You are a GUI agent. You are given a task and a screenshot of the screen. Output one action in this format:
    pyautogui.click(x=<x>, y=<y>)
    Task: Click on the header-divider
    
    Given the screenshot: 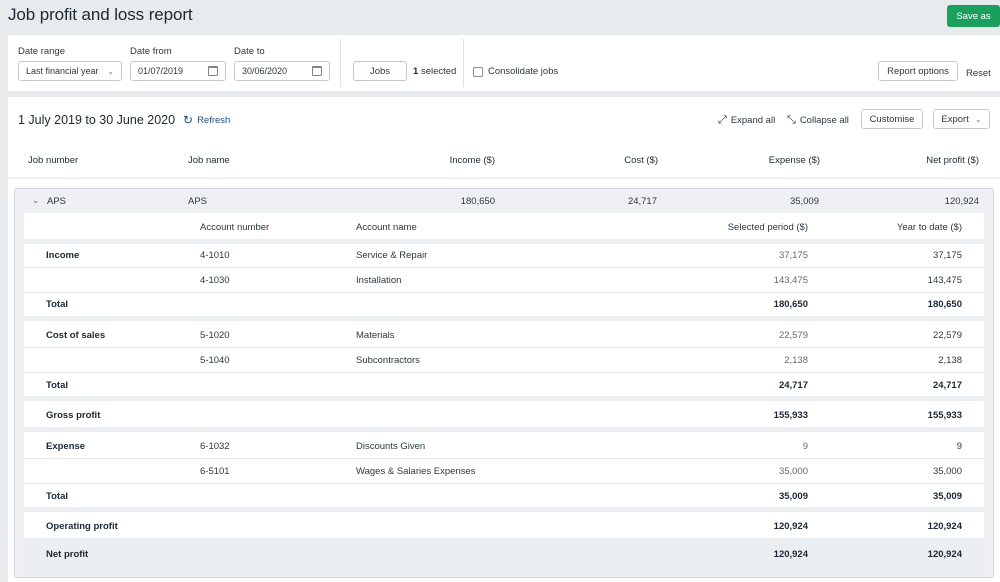 What is the action you would take?
    pyautogui.click(x=504, y=178)
    